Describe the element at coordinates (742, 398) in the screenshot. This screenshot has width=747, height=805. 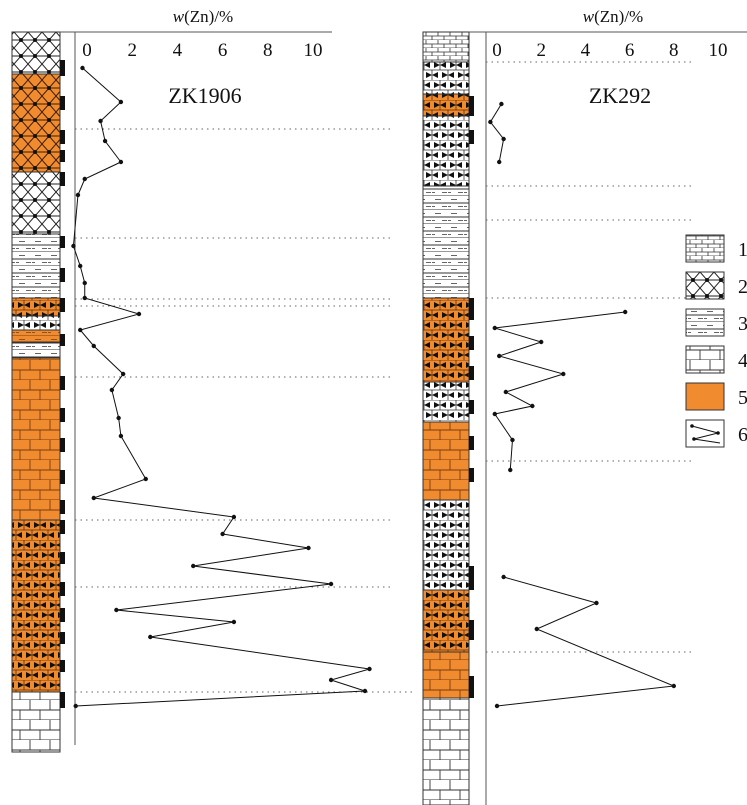
I see `legend-number: 5` at that location.